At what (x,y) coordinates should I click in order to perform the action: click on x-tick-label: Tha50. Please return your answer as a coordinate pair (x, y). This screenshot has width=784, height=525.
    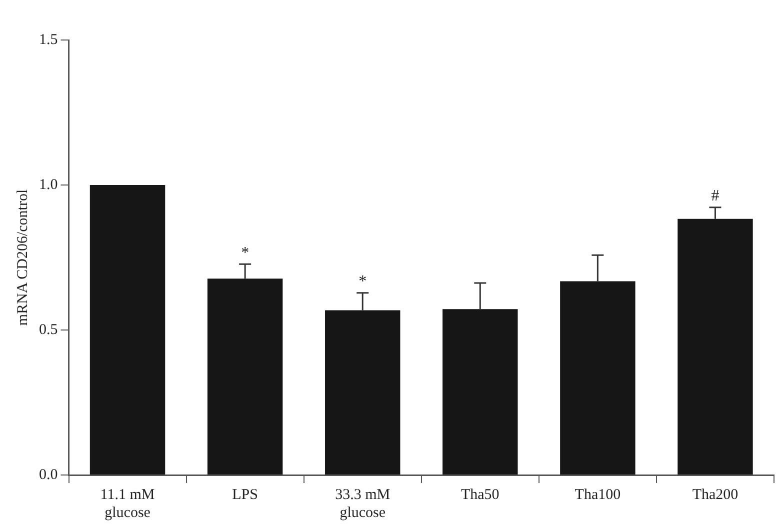
    Looking at the image, I should click on (480, 494).